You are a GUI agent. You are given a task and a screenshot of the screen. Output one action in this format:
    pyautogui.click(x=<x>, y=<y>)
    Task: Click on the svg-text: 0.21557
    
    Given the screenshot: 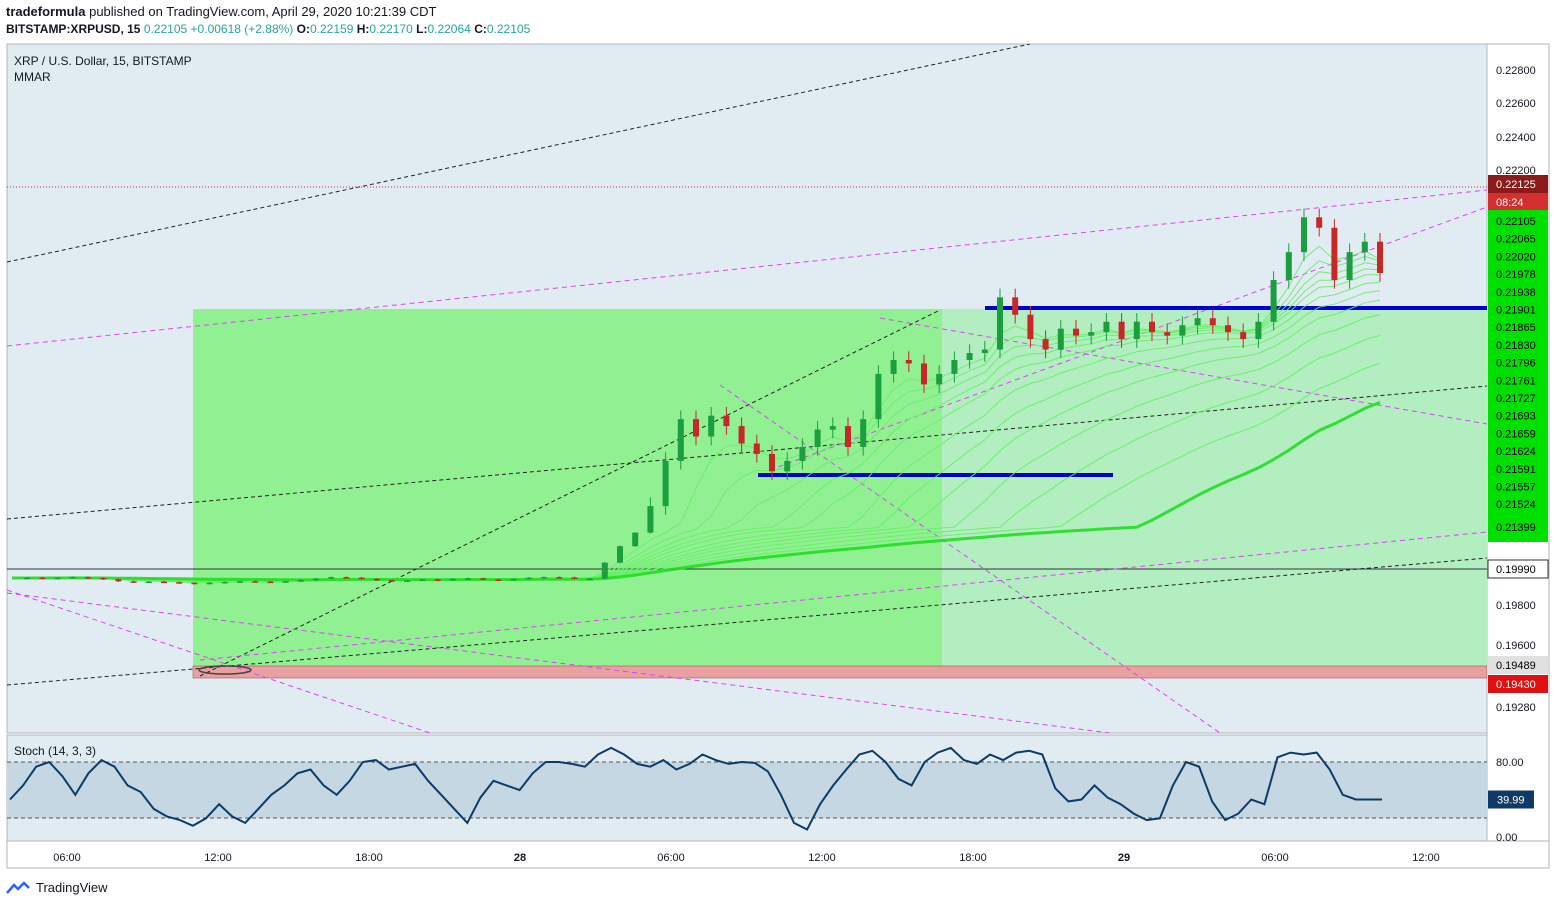 What is the action you would take?
    pyautogui.click(x=1516, y=488)
    